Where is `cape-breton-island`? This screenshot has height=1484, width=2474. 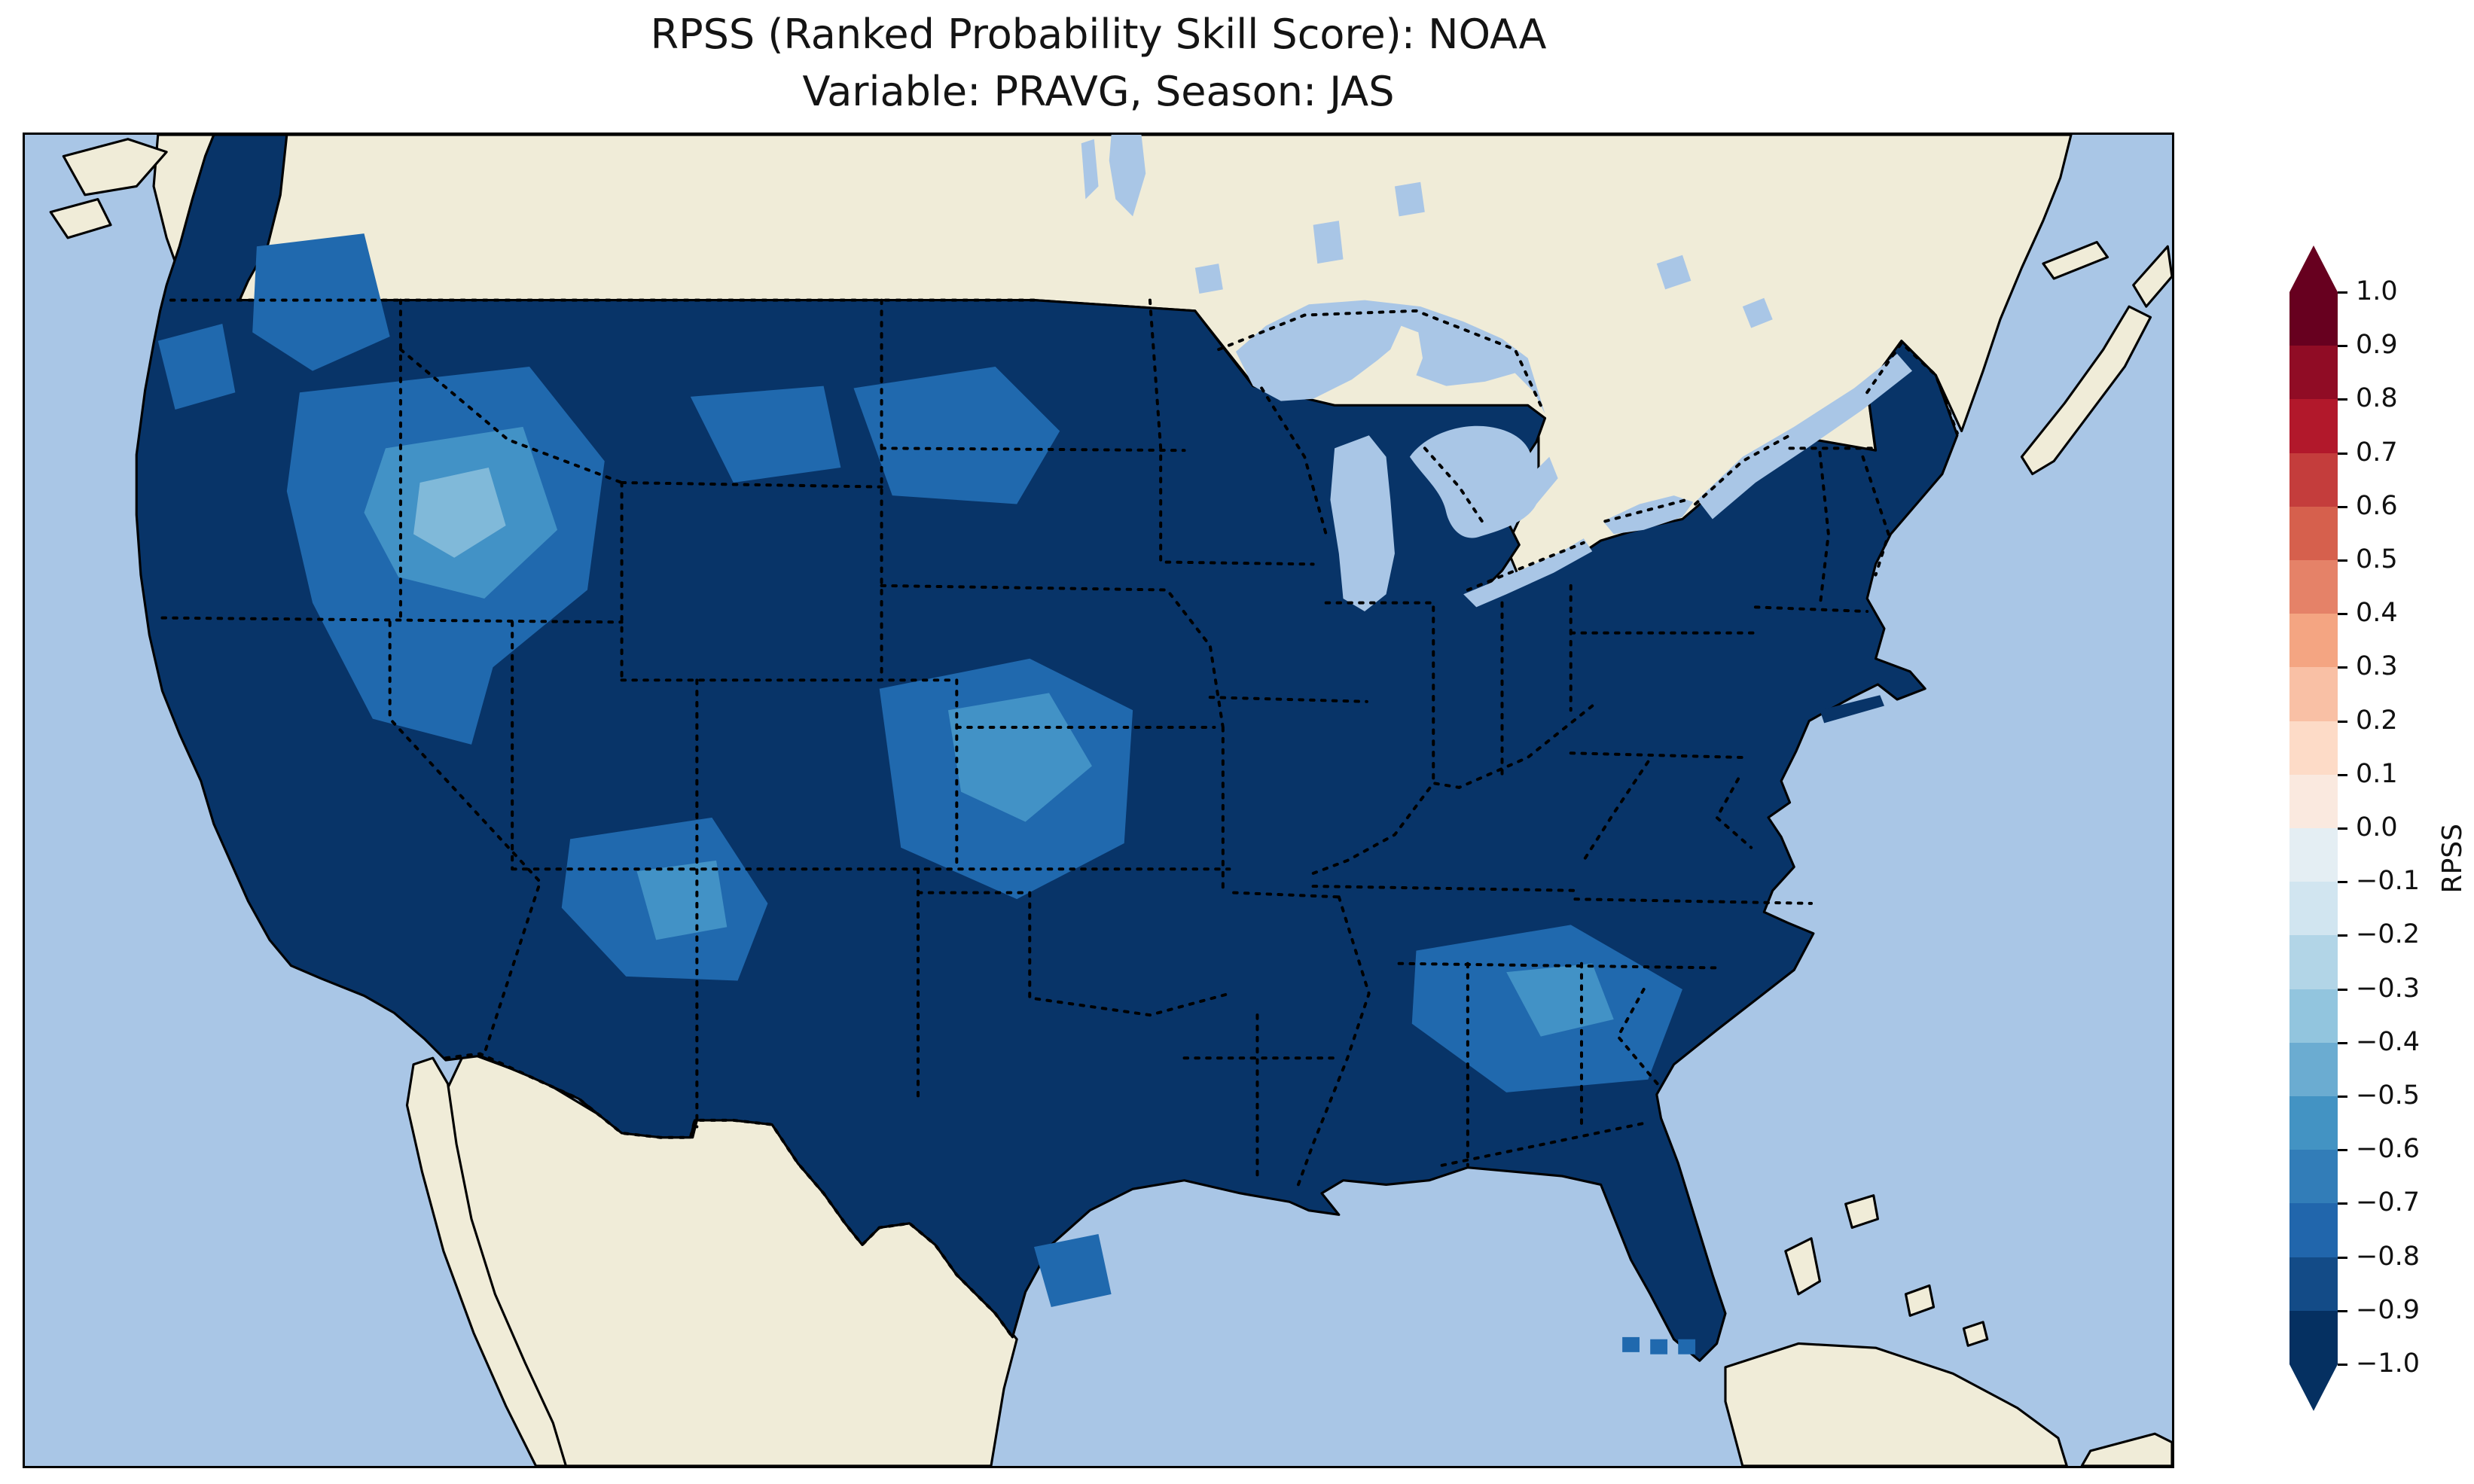
cape-breton-island is located at coordinates (2152, 276).